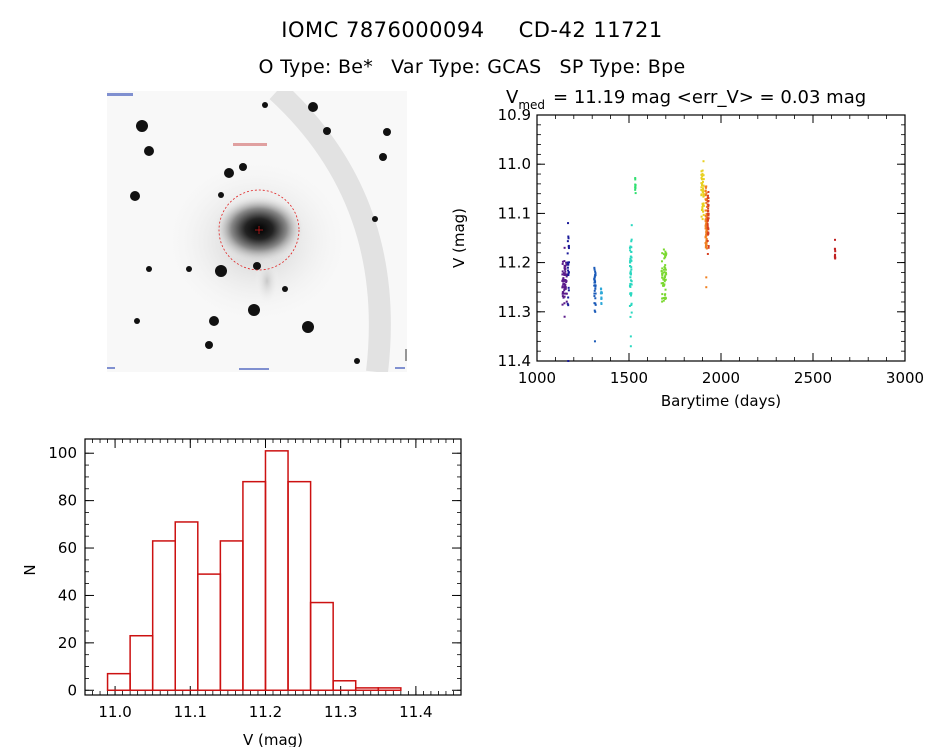 This screenshot has width=944, height=747. What do you see at coordinates (259, 230) in the screenshot?
I see `aperture-circle` at bounding box center [259, 230].